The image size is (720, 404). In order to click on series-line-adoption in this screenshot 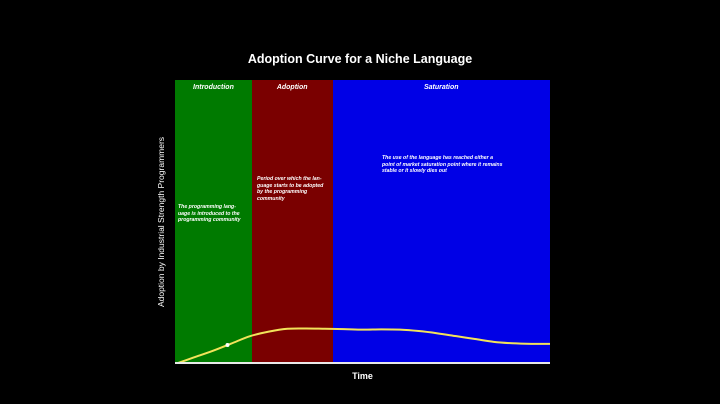, I will do `click(362, 345)`.